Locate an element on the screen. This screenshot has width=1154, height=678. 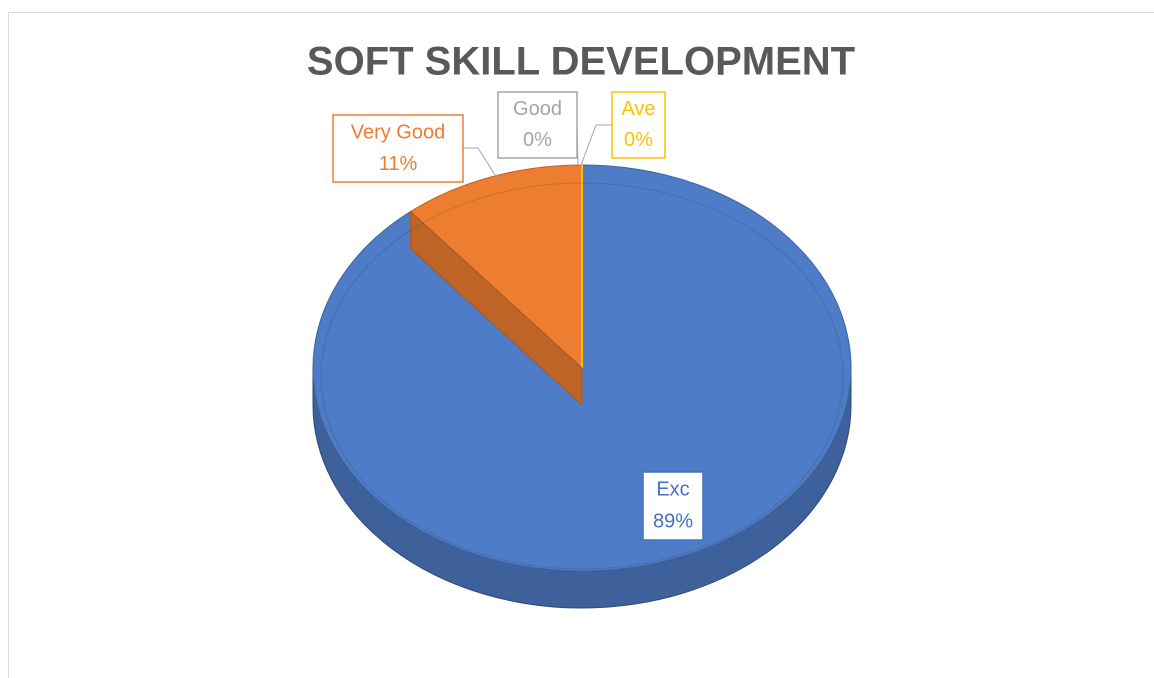
data-label-category: Ave is located at coordinates (638, 109).